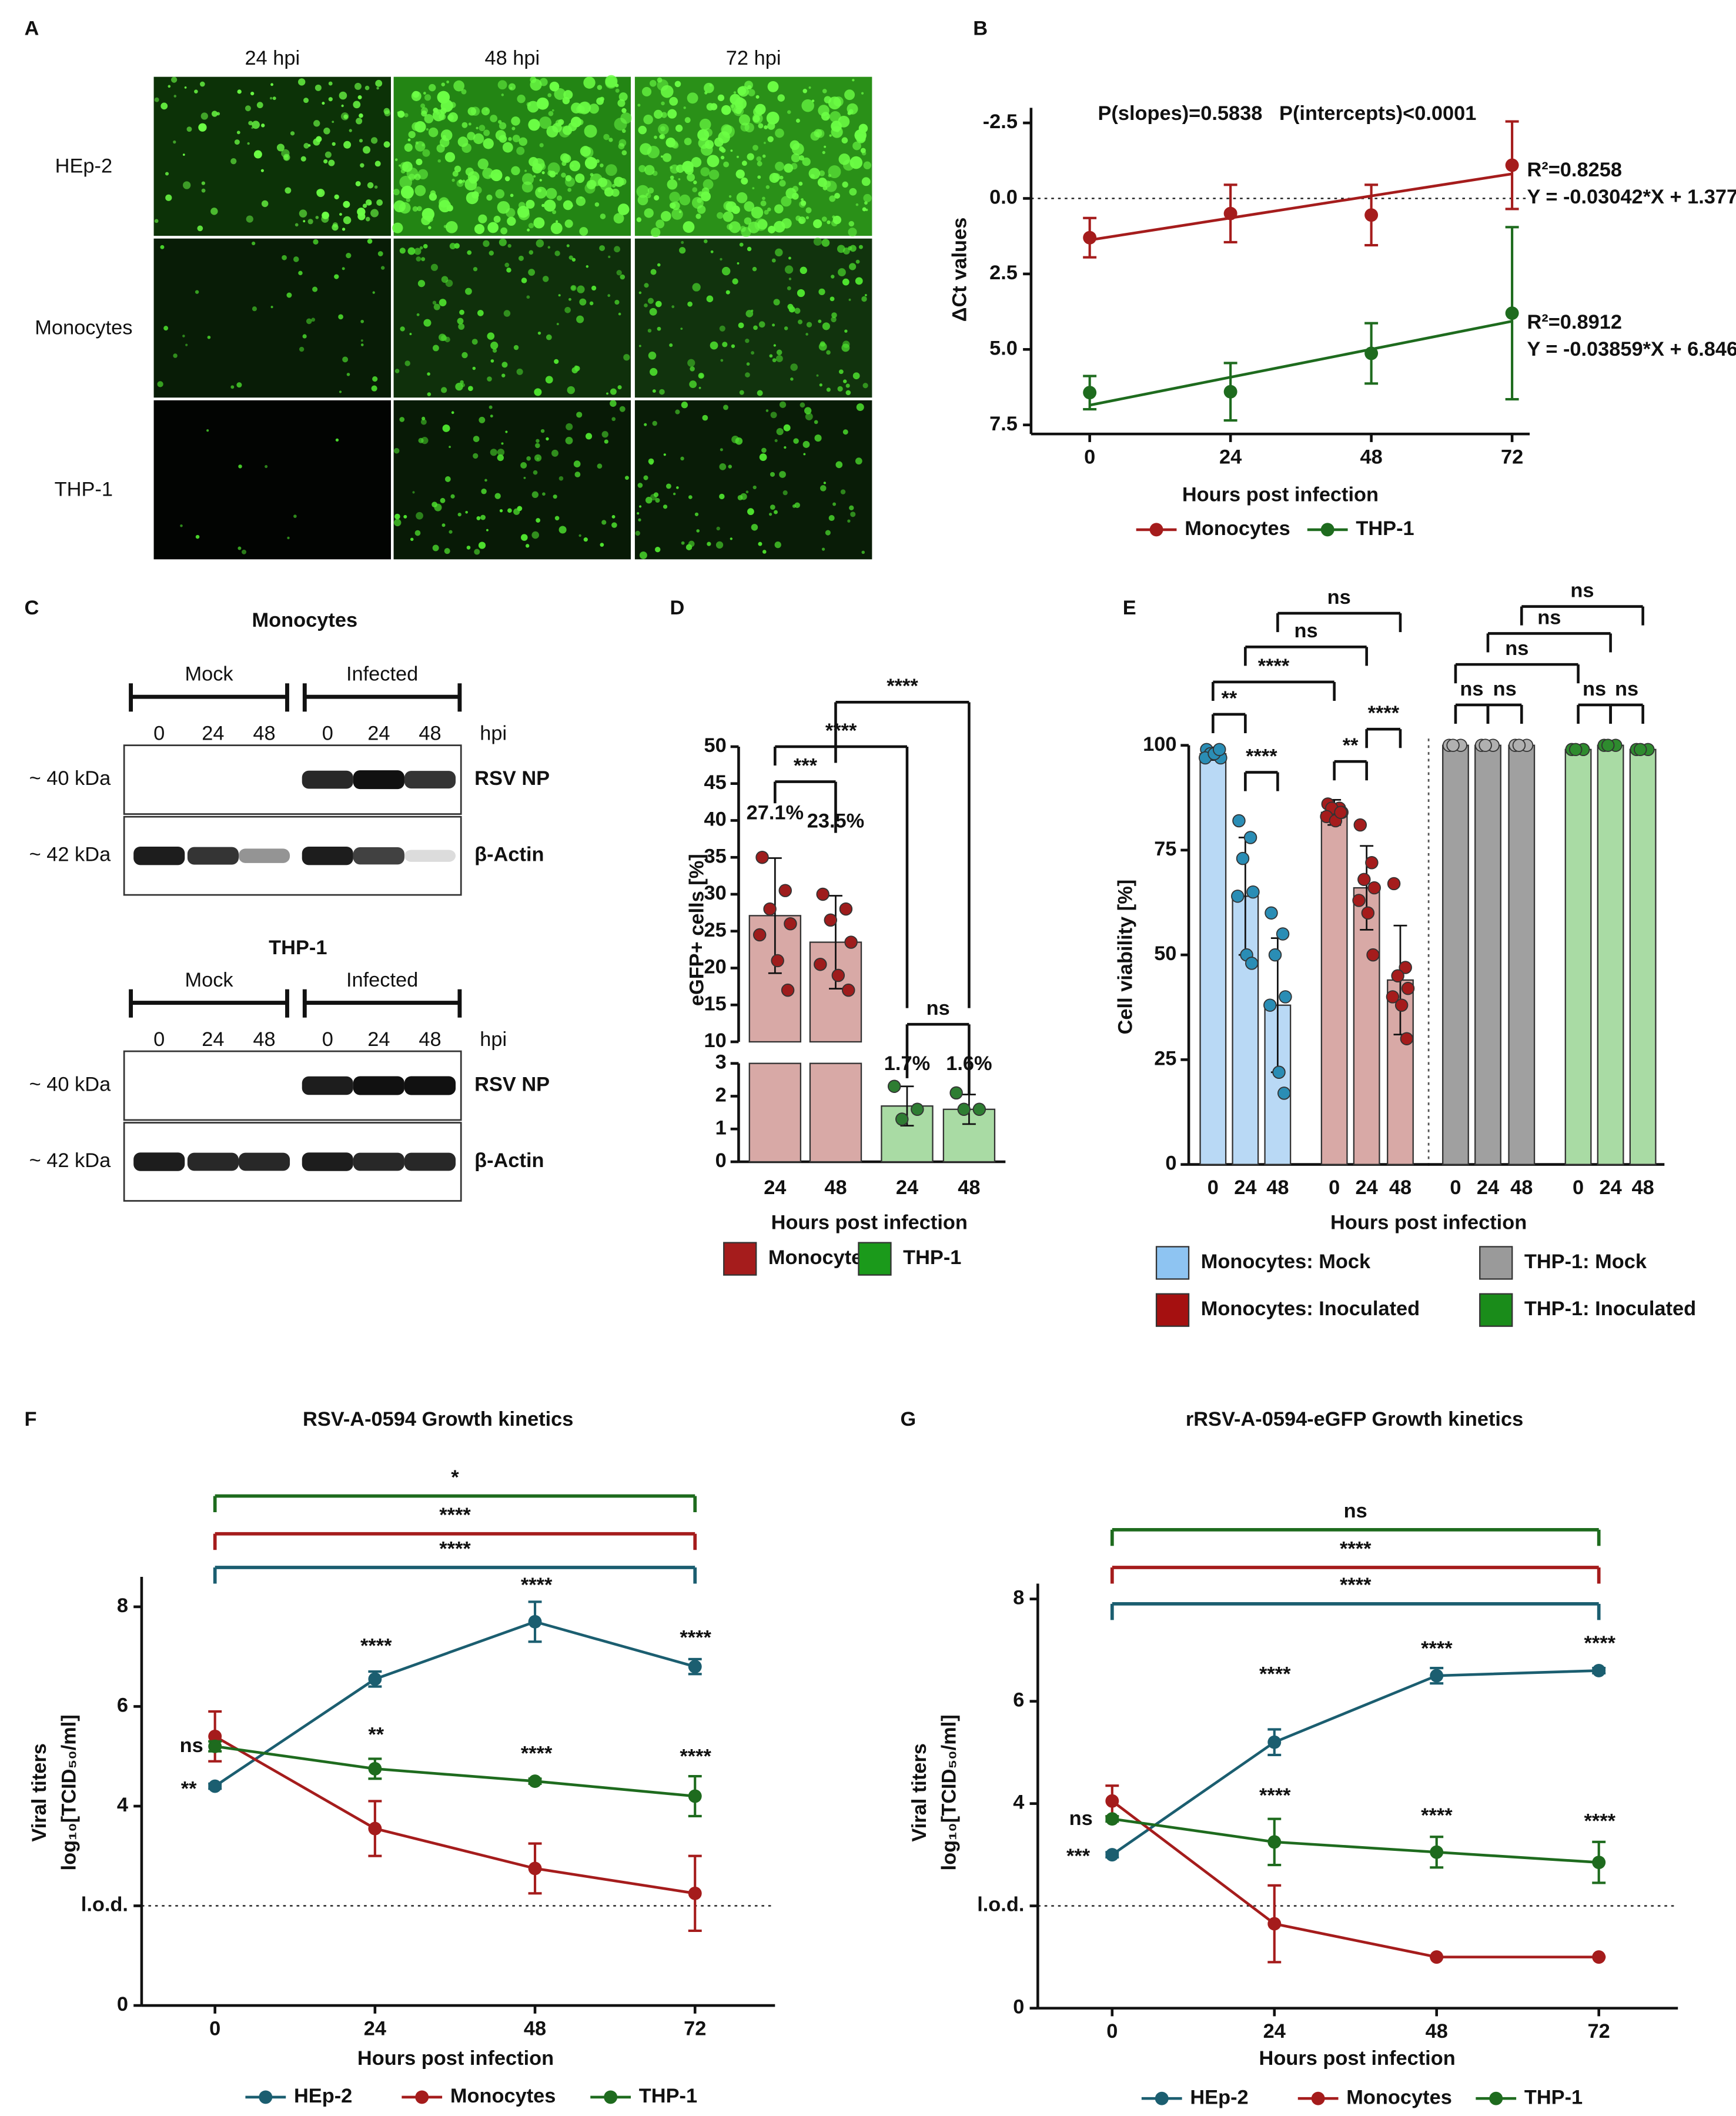  Describe the element at coordinates (122, 1705) in the screenshot. I see `y-tick-label: 6` at that location.